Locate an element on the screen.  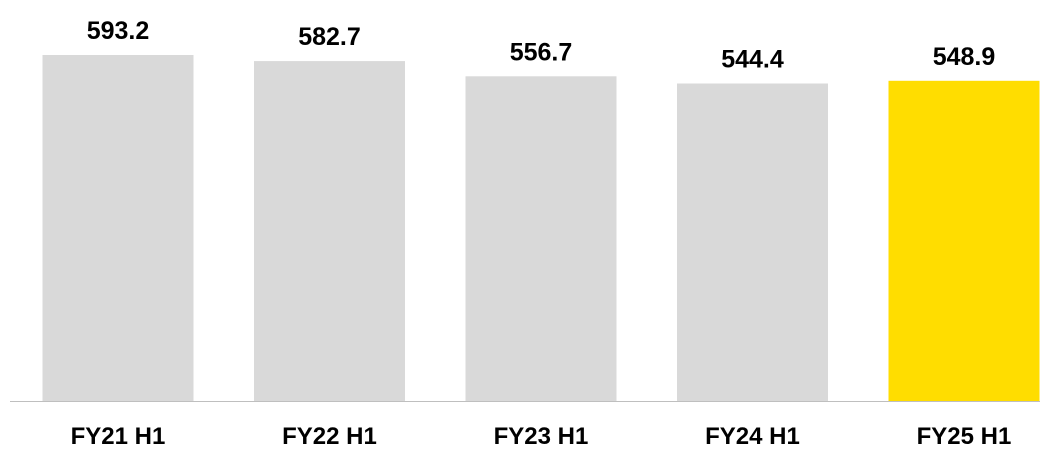
bar-fy23-h1 is located at coordinates (541, 239).